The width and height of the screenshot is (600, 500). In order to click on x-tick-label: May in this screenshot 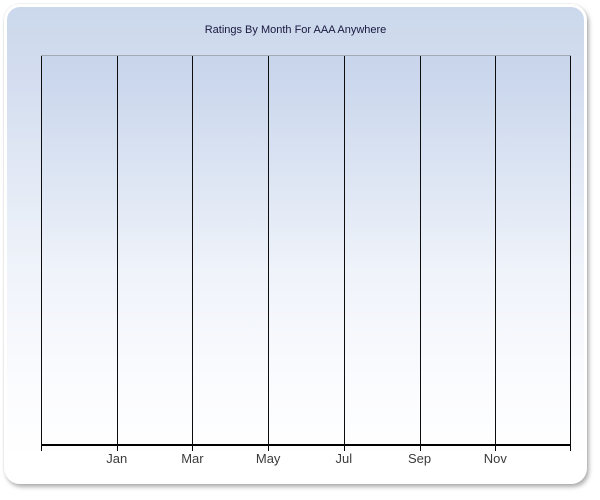, I will do `click(268, 458)`.